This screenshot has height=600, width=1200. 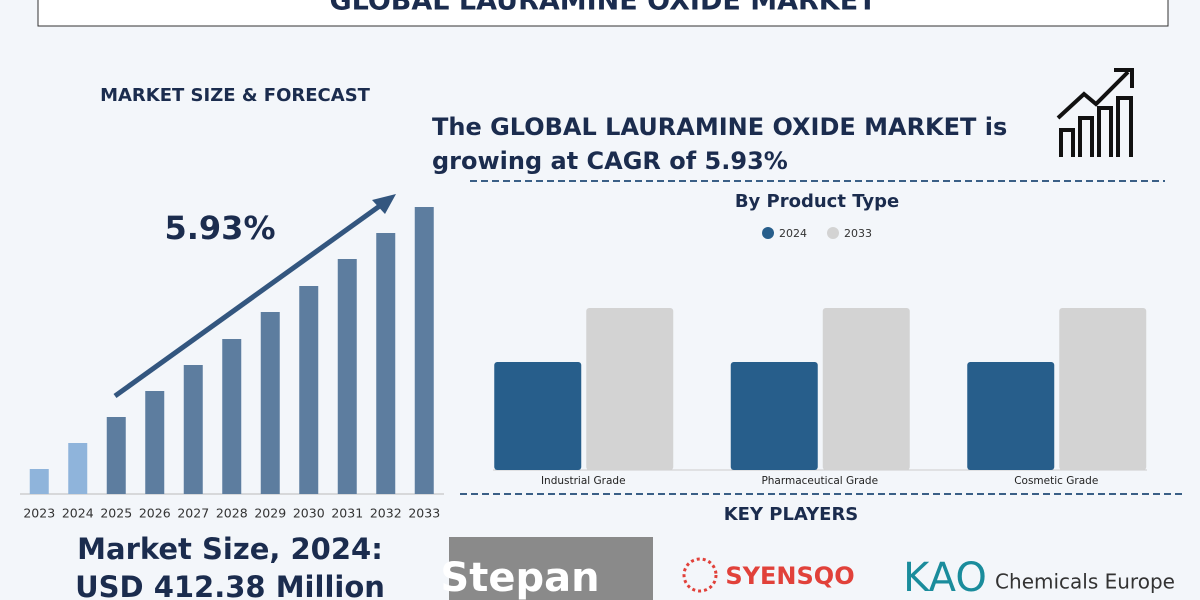 What do you see at coordinates (155, 513) in the screenshot?
I see `x-tick-label: 2026` at bounding box center [155, 513].